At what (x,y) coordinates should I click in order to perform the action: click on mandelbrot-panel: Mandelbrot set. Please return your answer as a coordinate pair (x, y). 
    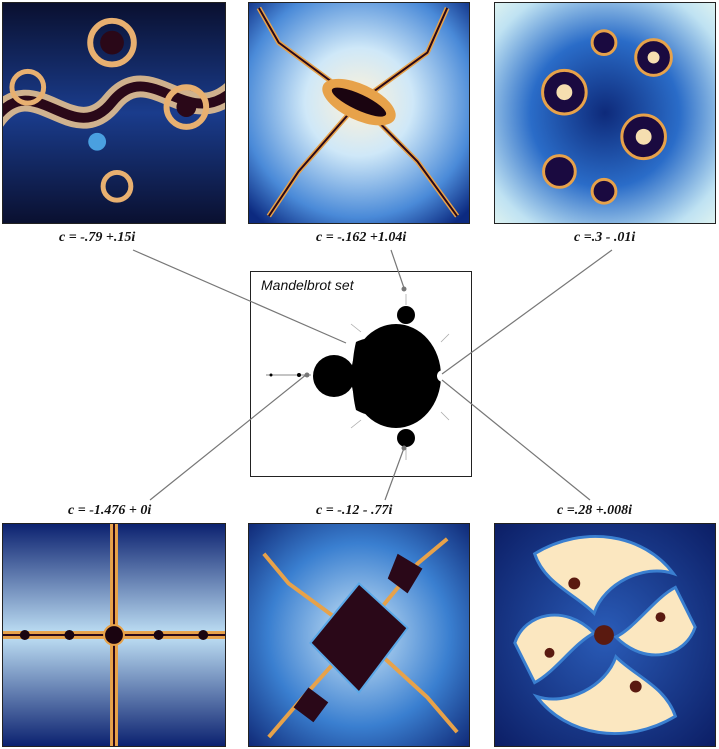
    Looking at the image, I should click on (361, 374).